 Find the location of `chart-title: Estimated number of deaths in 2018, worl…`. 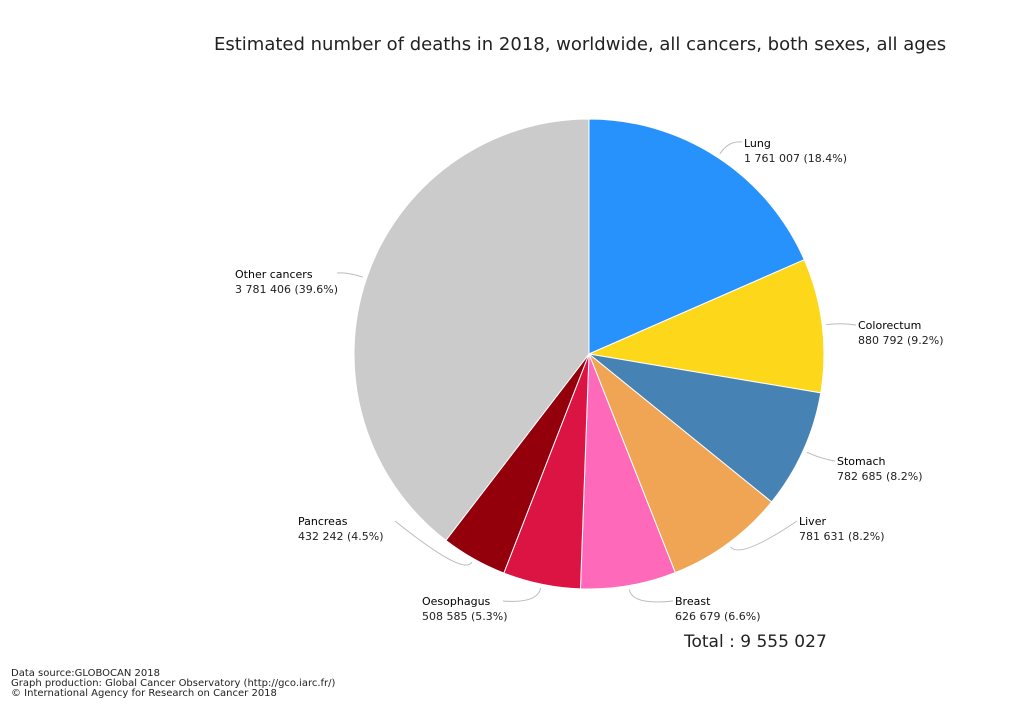

chart-title: Estimated number of deaths in 2018, worl… is located at coordinates (580, 44).